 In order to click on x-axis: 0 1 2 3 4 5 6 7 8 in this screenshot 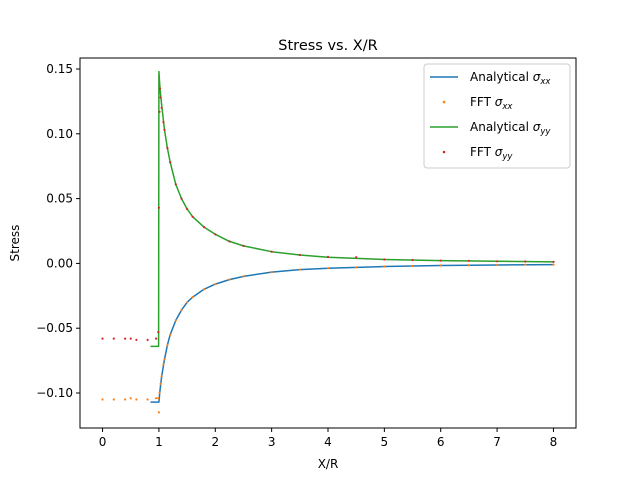, I will do `click(328, 438)`.